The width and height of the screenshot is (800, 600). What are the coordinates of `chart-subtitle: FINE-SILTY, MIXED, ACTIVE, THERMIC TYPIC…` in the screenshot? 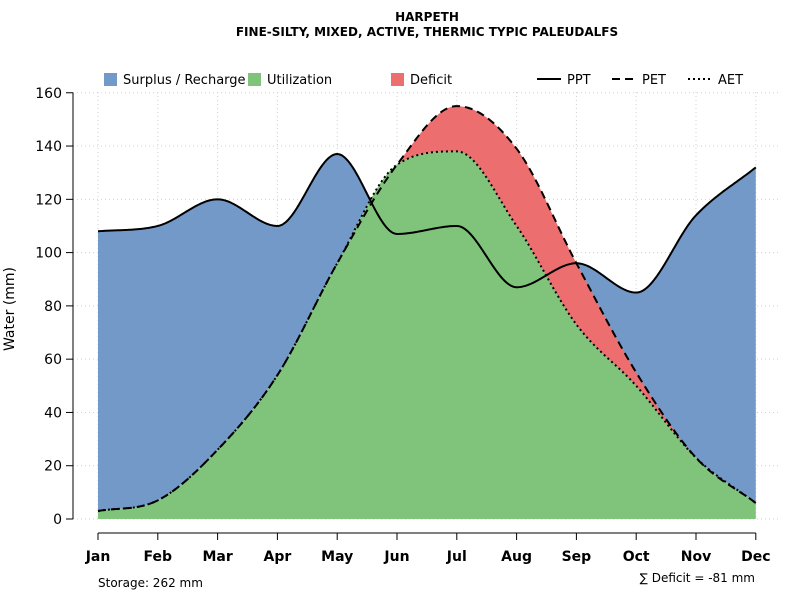 It's located at (427, 32).